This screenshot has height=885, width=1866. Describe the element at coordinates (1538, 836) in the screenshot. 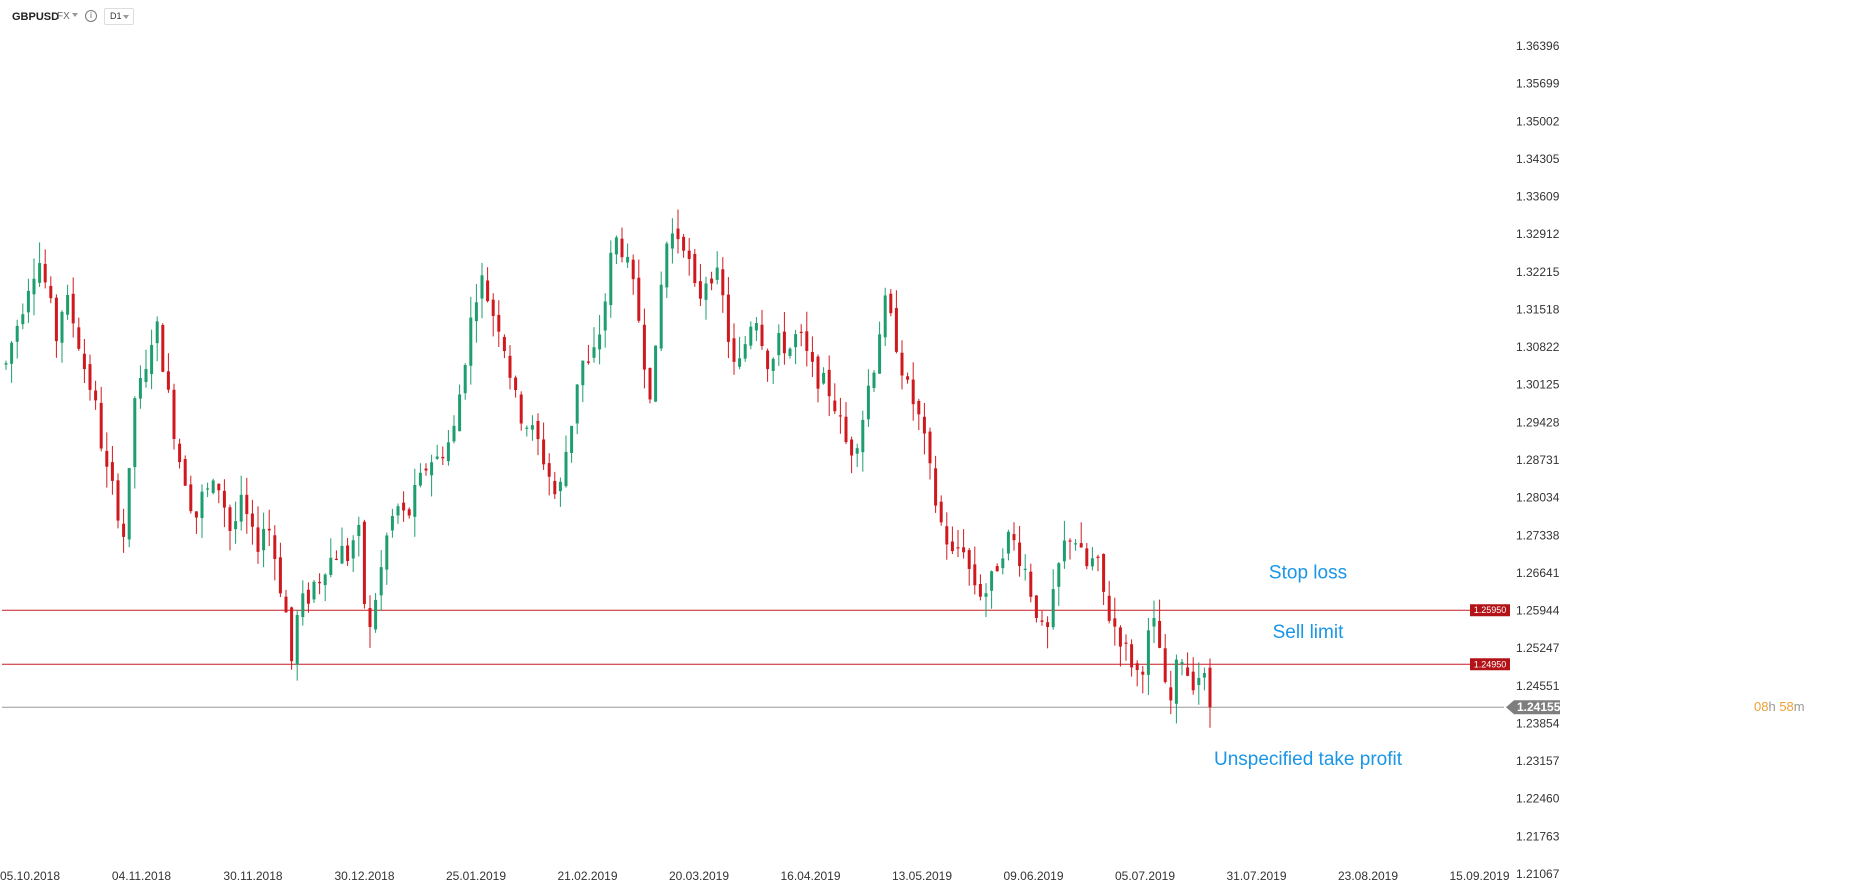

I see `price-tick-label: 1.21763` at that location.